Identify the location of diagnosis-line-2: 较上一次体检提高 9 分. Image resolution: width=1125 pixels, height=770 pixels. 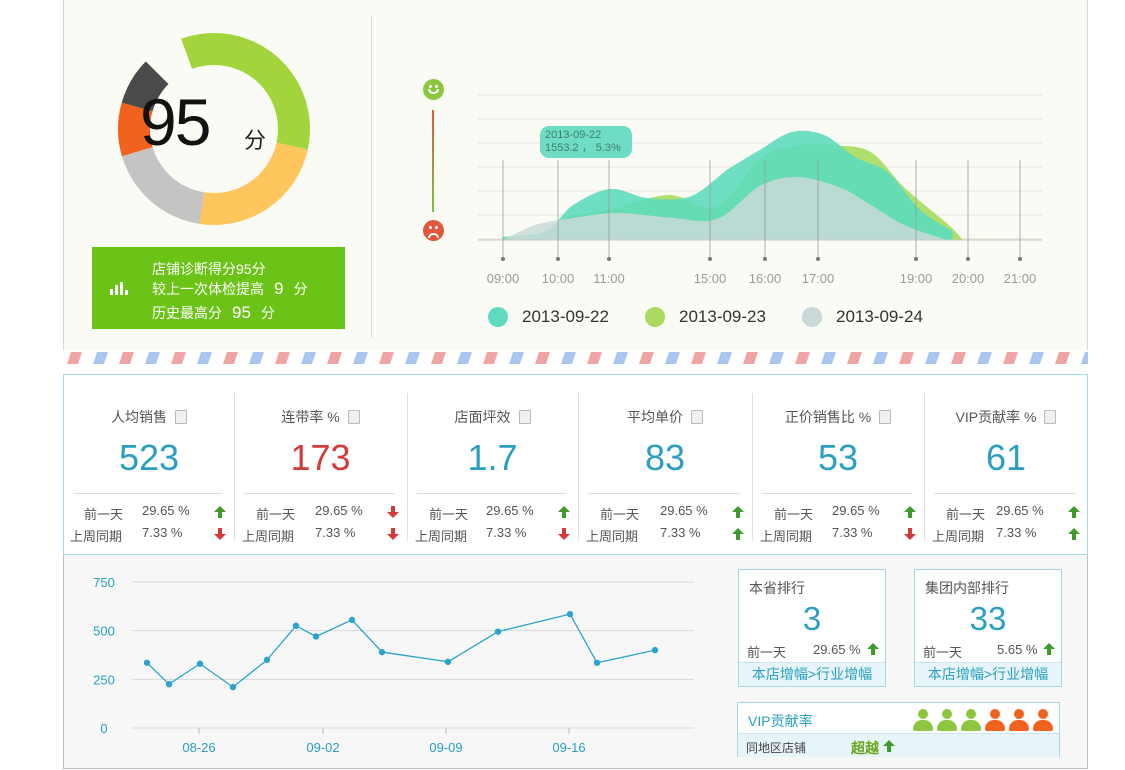
(229, 289).